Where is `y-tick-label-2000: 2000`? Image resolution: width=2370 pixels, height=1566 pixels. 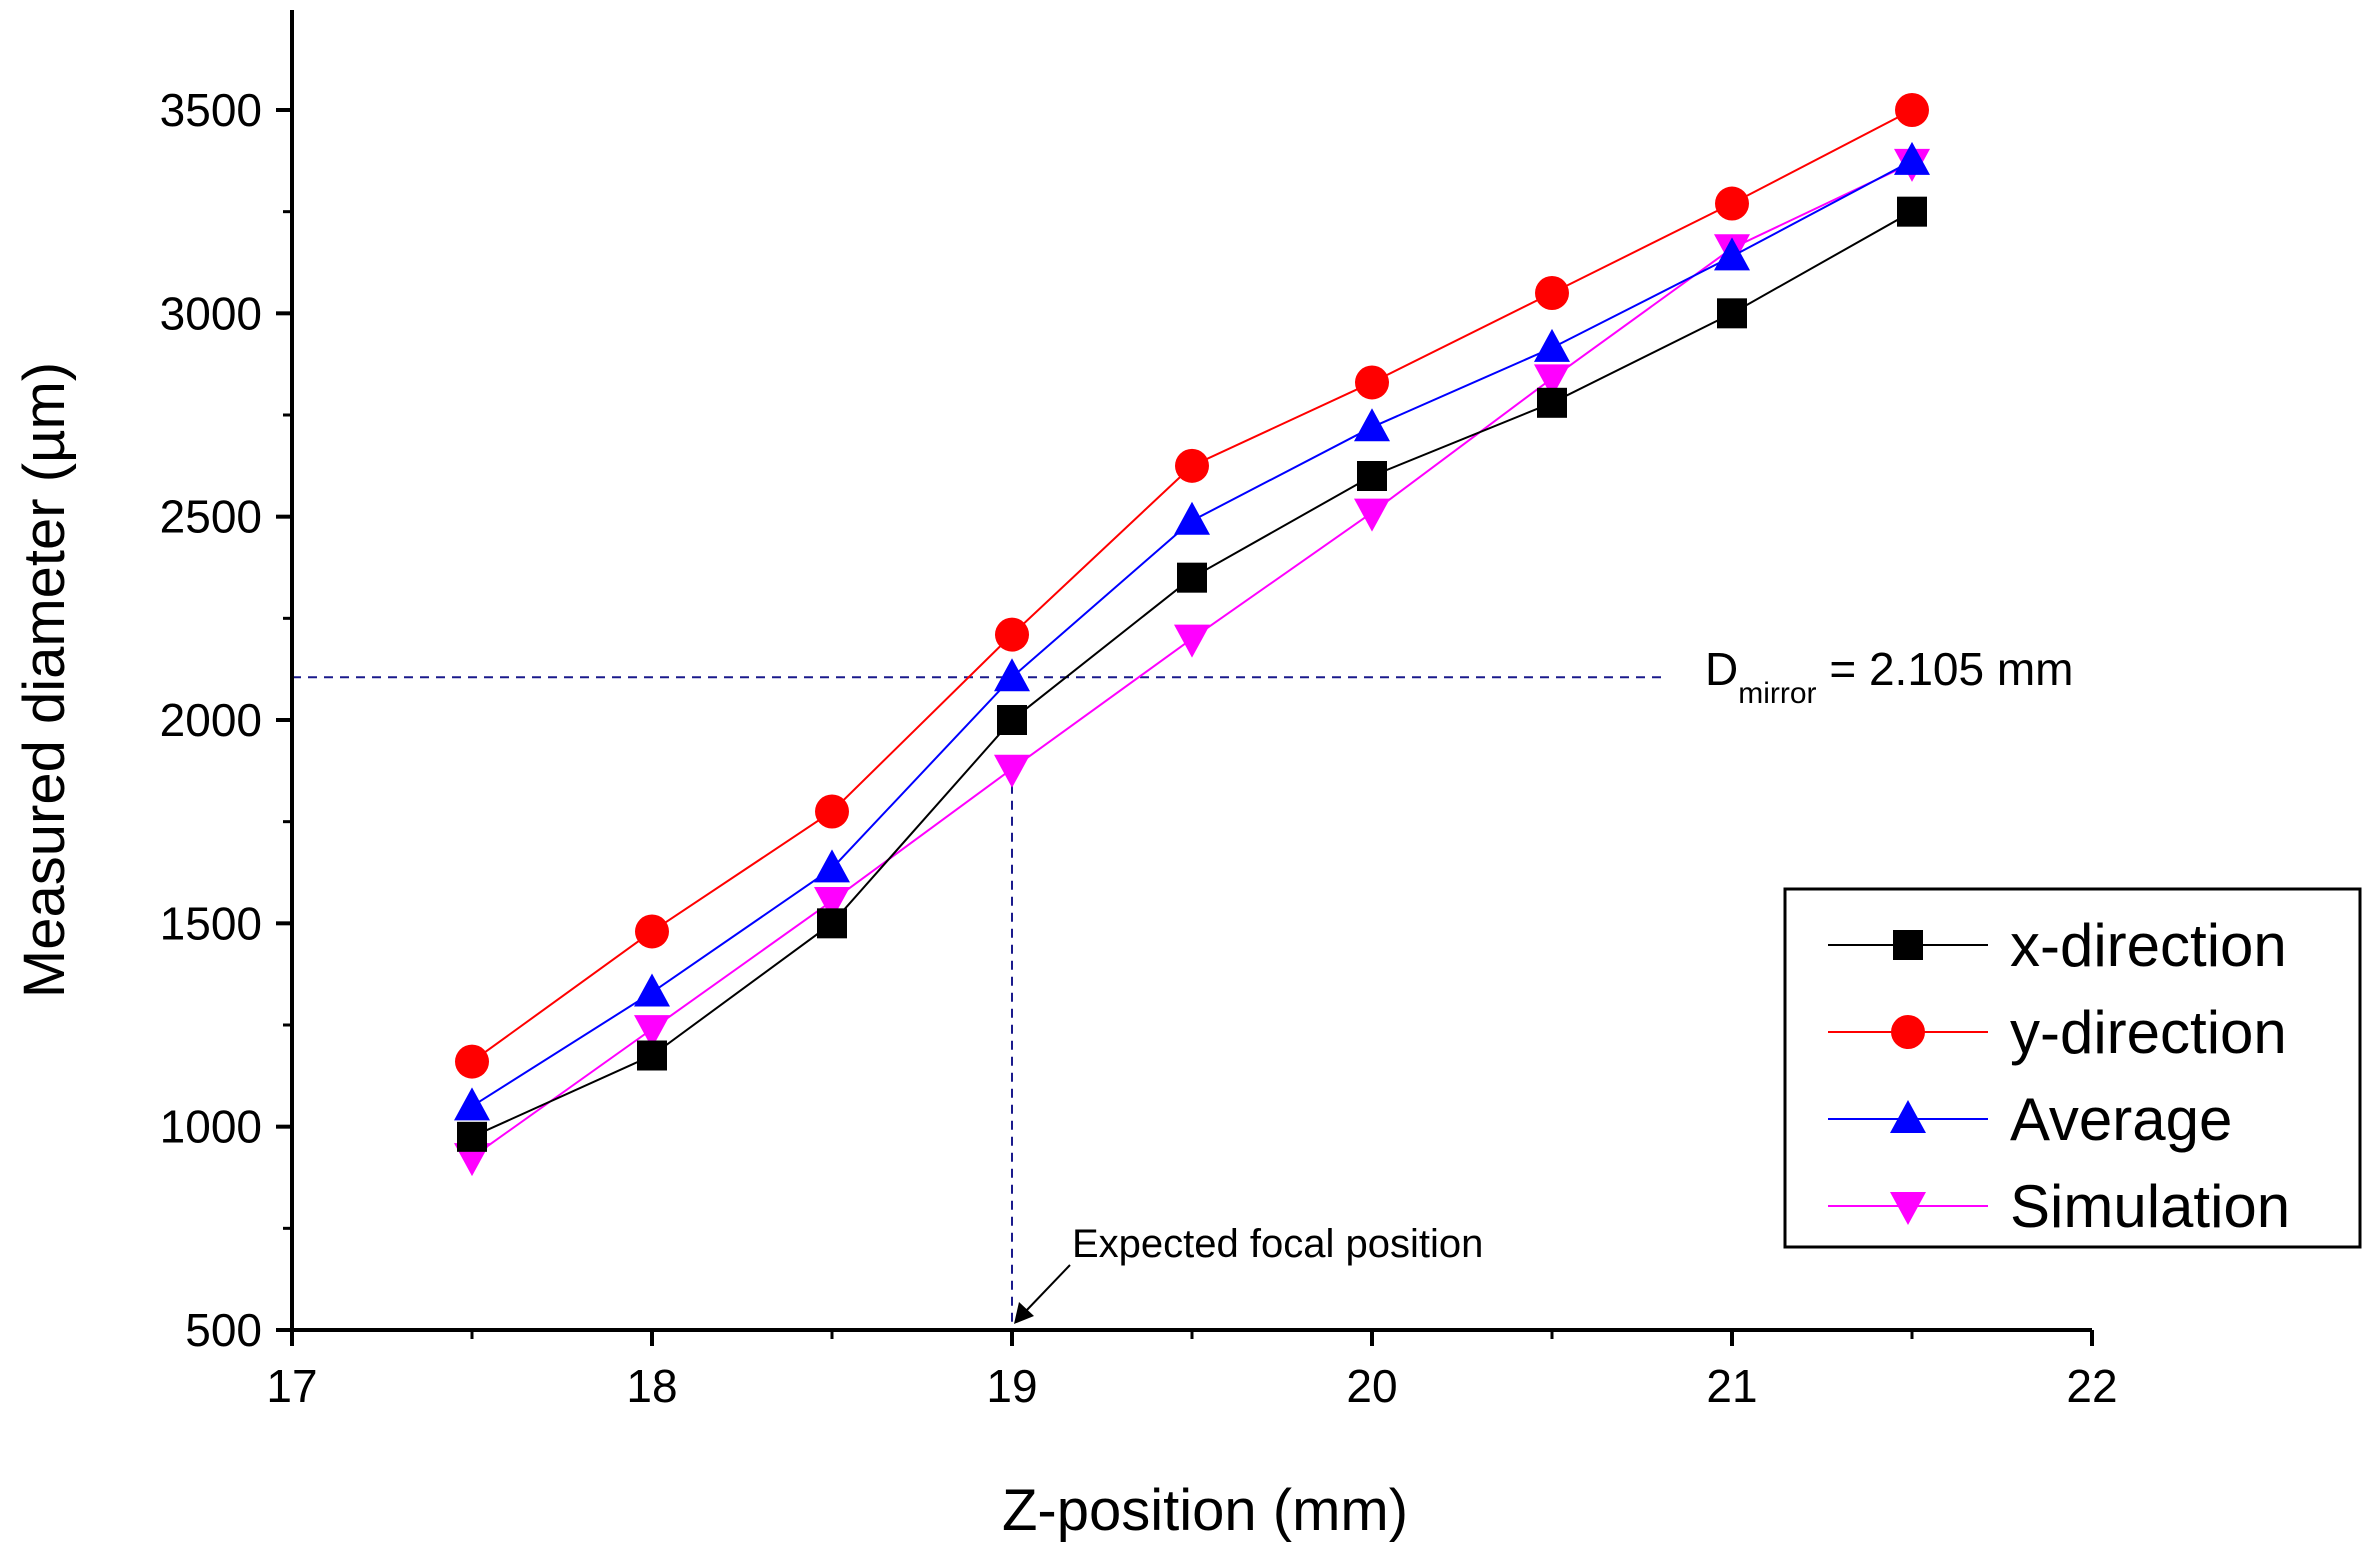 y-tick-label-2000: 2000 is located at coordinates (211, 720).